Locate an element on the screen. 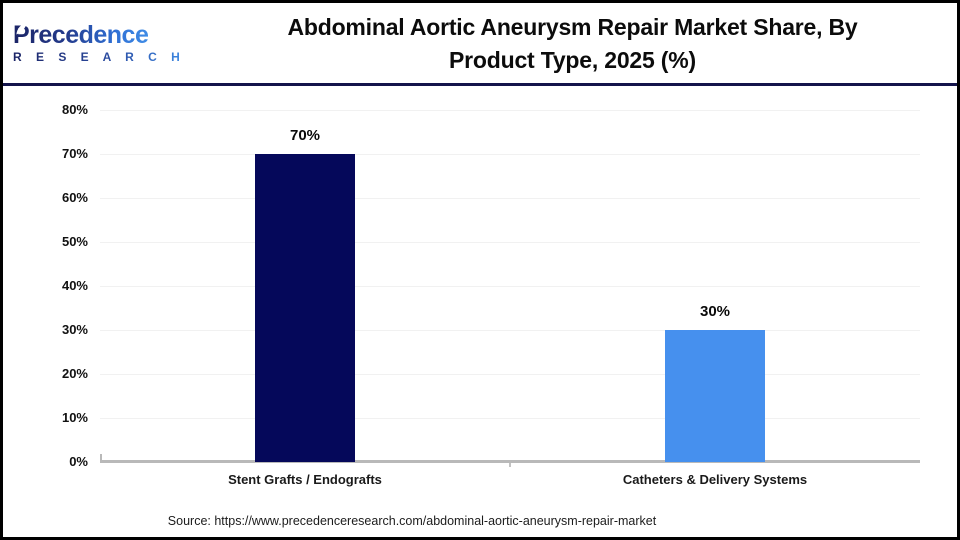 This screenshot has width=960, height=540. x-category-label: Stent Grafts / Endografts is located at coordinates (305, 479).